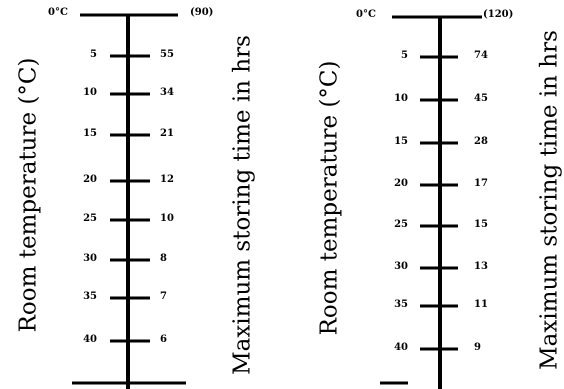 This screenshot has width=564, height=389. What do you see at coordinates (329, 198) in the screenshot?
I see `room-temperature-axis-label-2: Room temperature (°C)` at bounding box center [329, 198].